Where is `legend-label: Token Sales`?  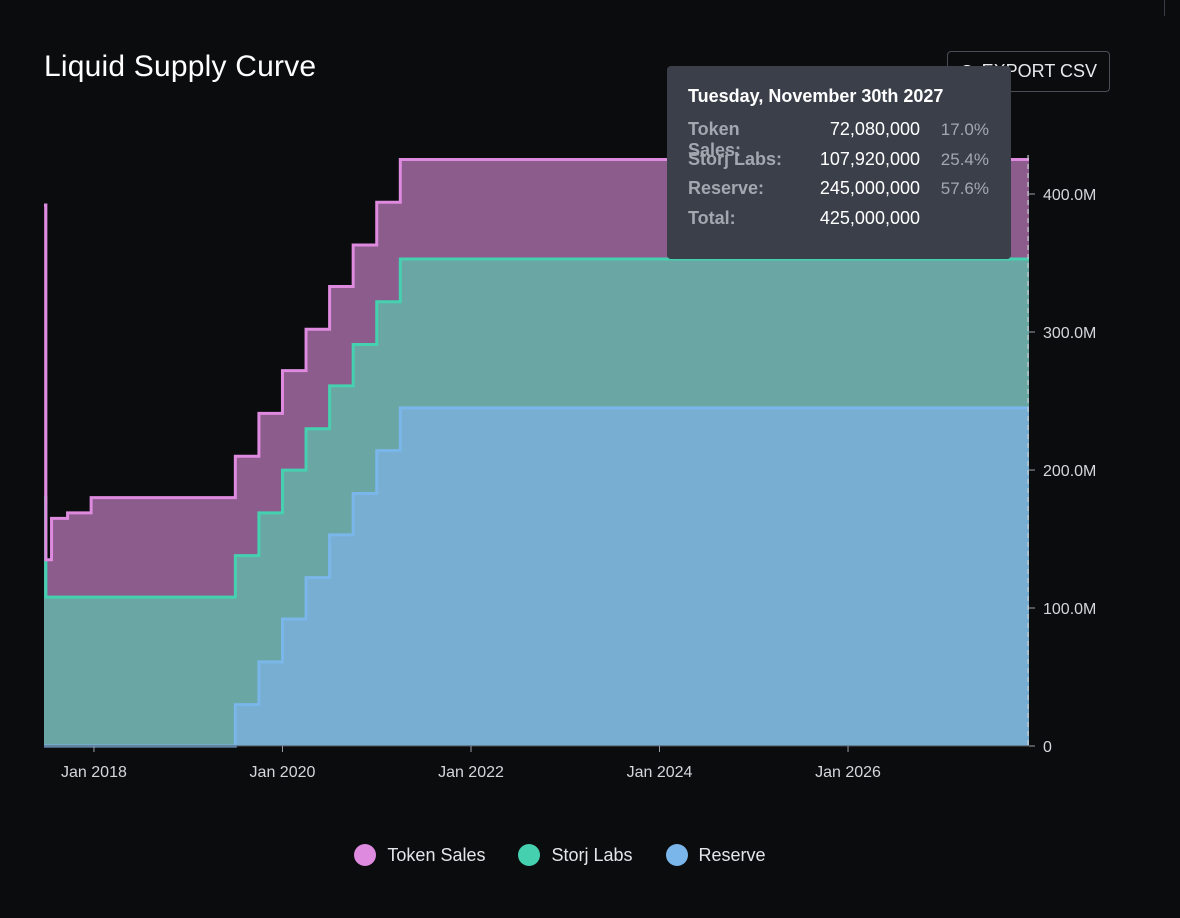
legend-label: Token Sales is located at coordinates (436, 854).